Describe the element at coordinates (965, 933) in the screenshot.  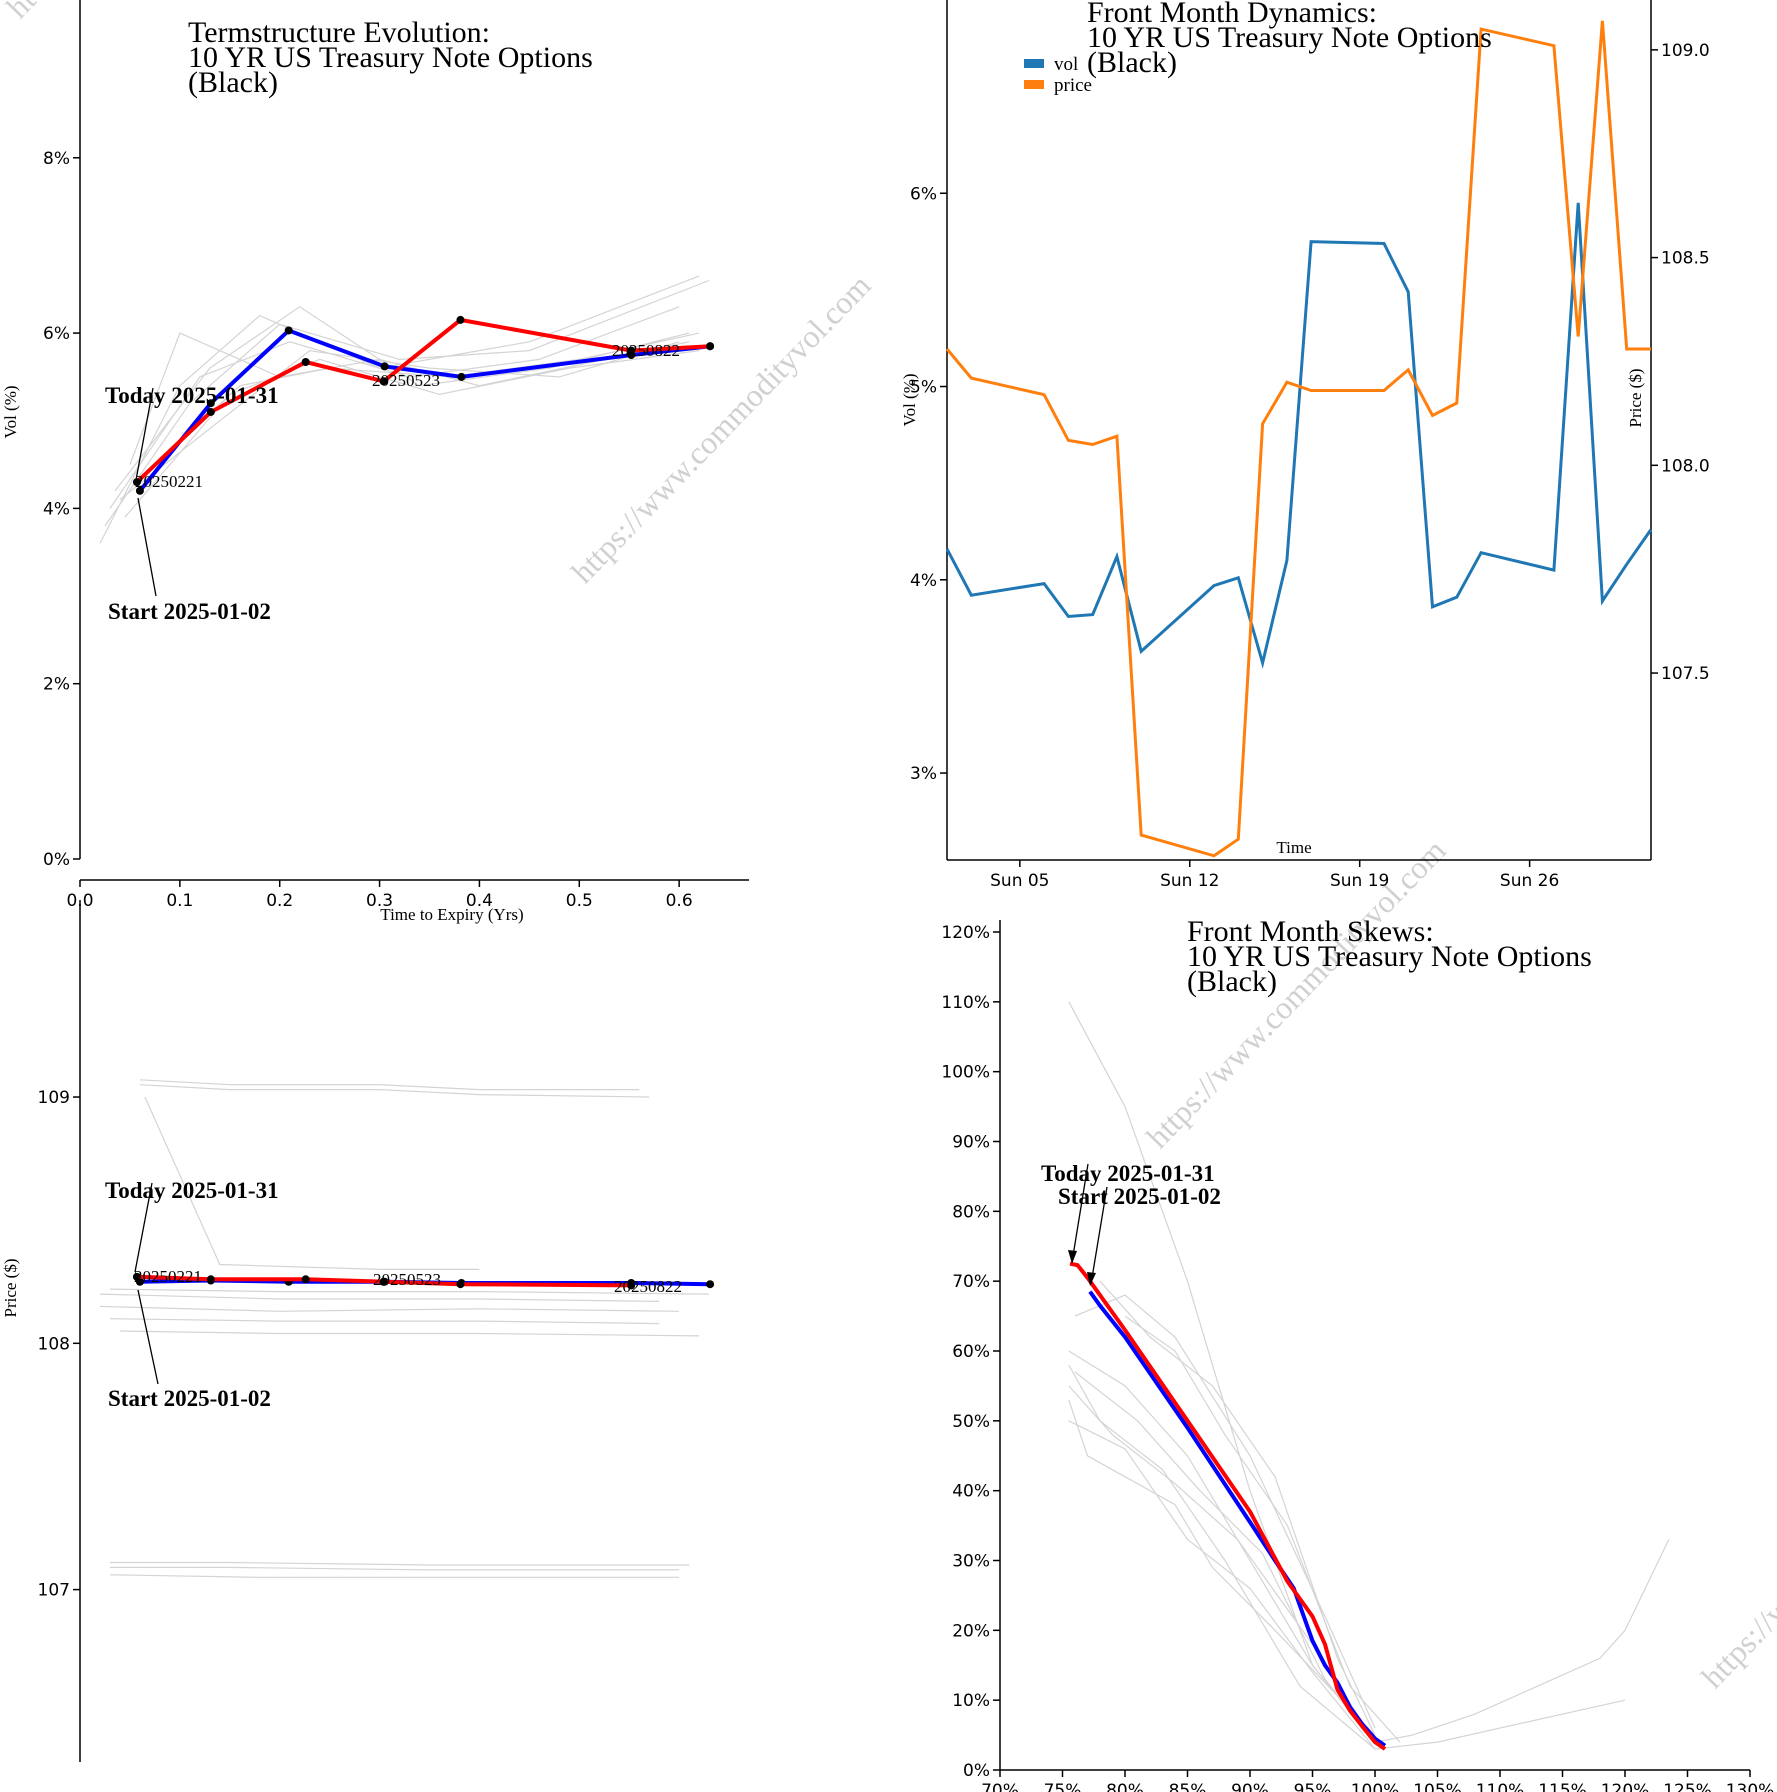
I see `y-tick-label: 120%` at that location.